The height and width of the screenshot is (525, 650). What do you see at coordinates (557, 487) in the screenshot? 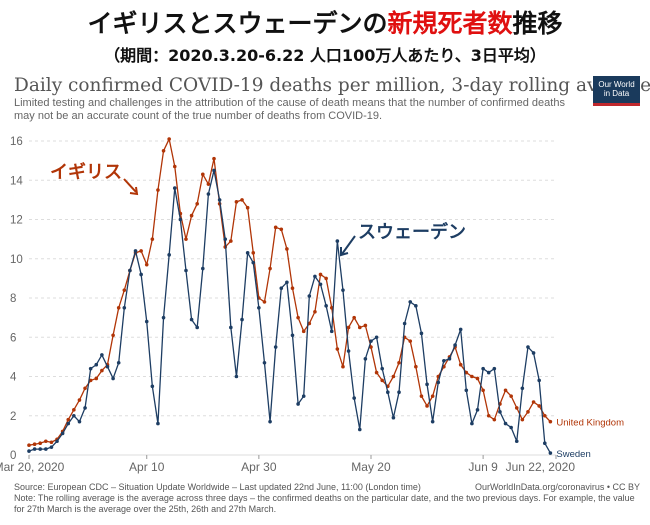
I see `source-url: OurWorldInData.org/coronavirus • CC BY` at bounding box center [557, 487].